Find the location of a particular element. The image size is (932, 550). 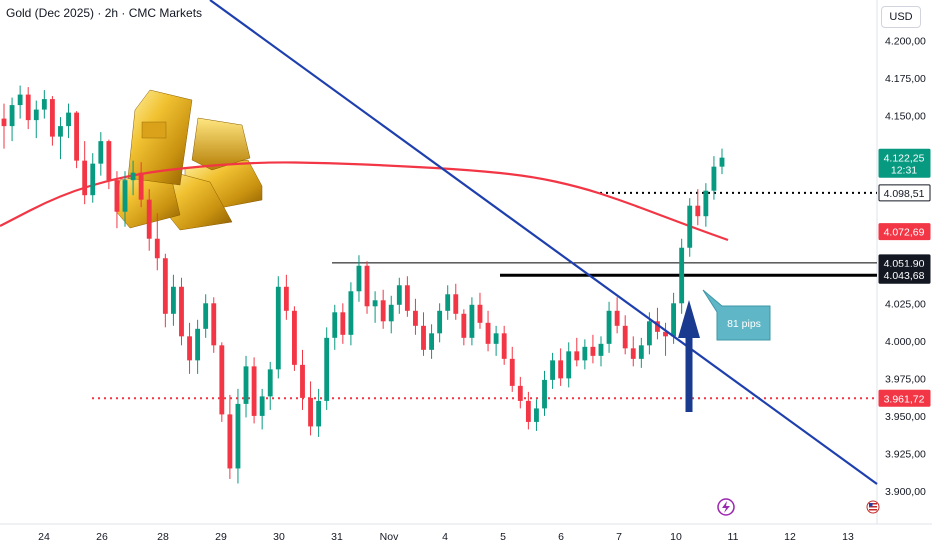

price-tag-label: 4.072,69 is located at coordinates (904, 233).